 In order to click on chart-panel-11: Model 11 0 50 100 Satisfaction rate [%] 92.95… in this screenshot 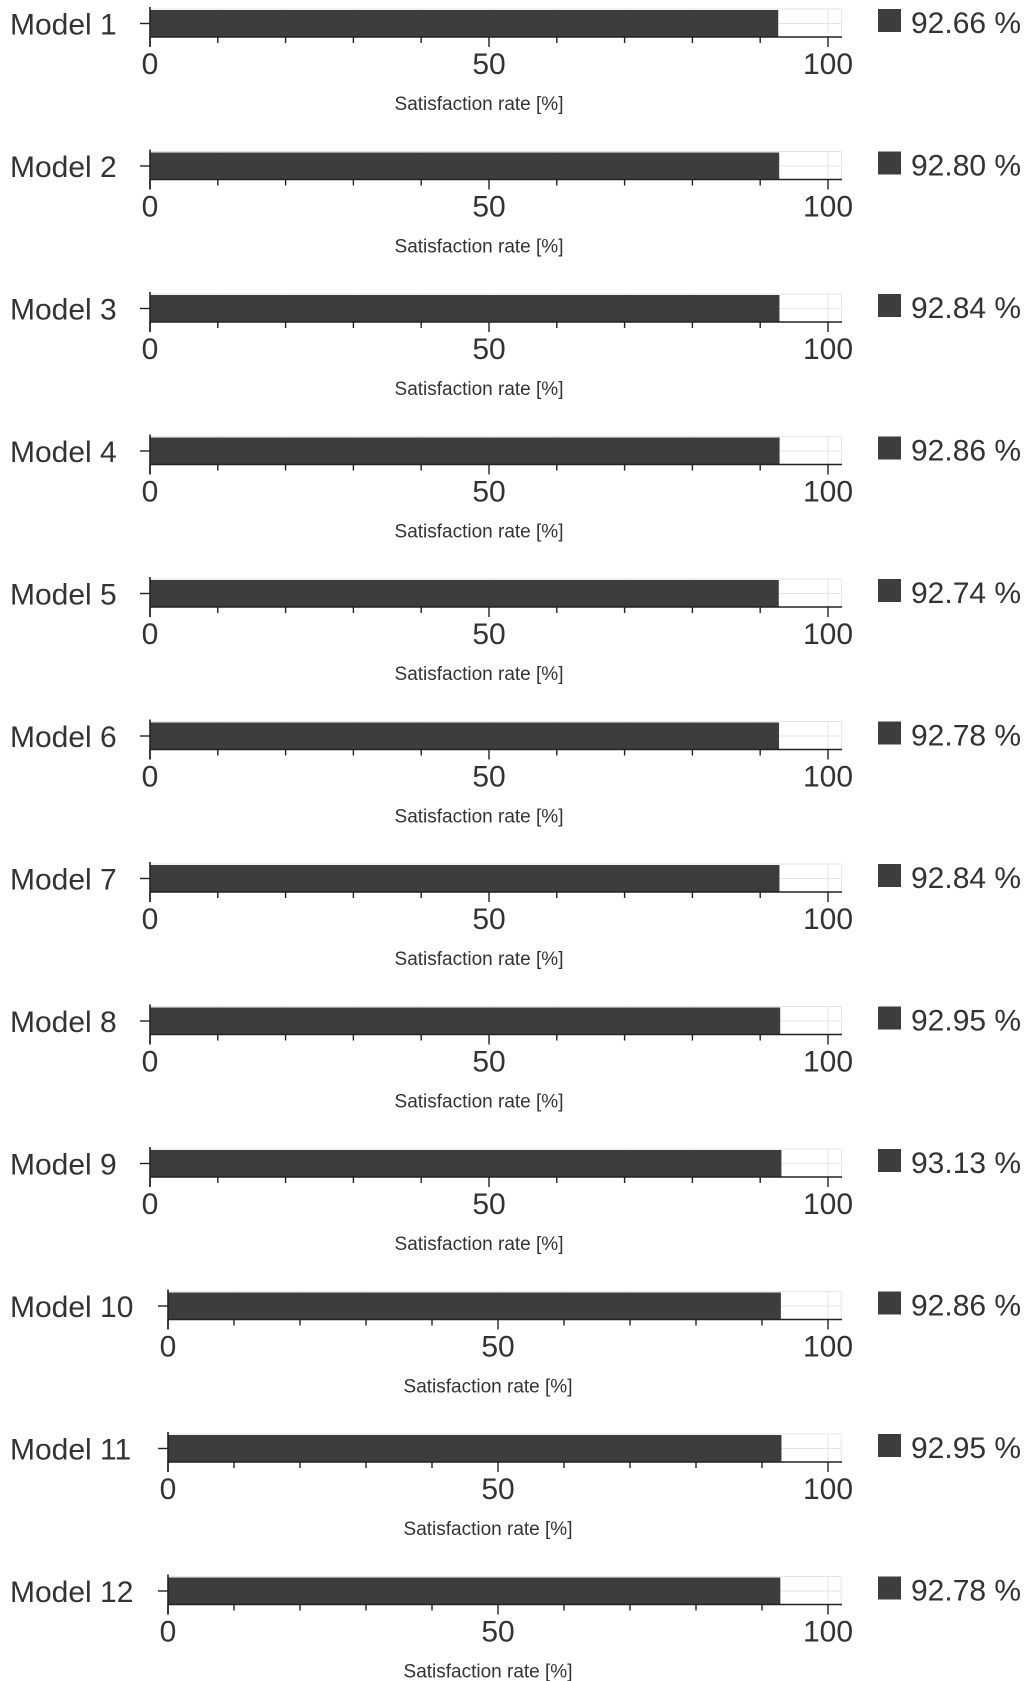, I will do `click(515, 1486)`.